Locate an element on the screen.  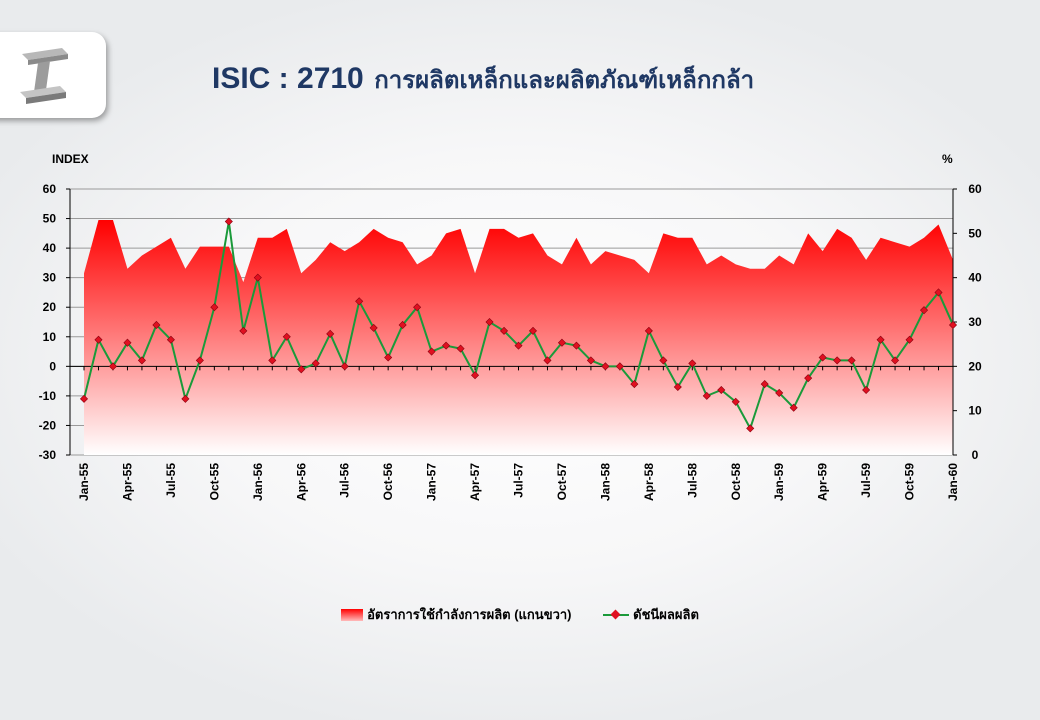
right-tick-label: 20 is located at coordinates (975, 366).